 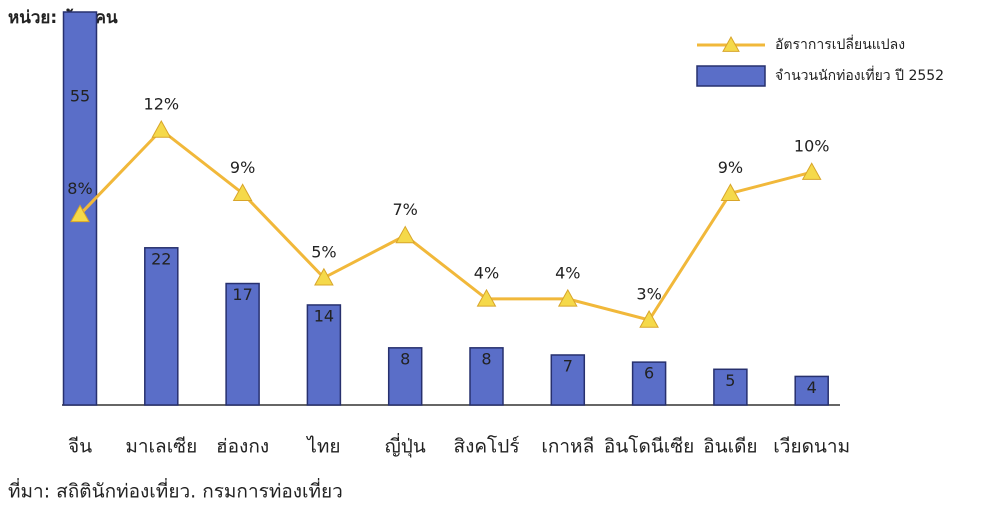 I want to click on bar-value-label: 17, so click(x=242, y=294).